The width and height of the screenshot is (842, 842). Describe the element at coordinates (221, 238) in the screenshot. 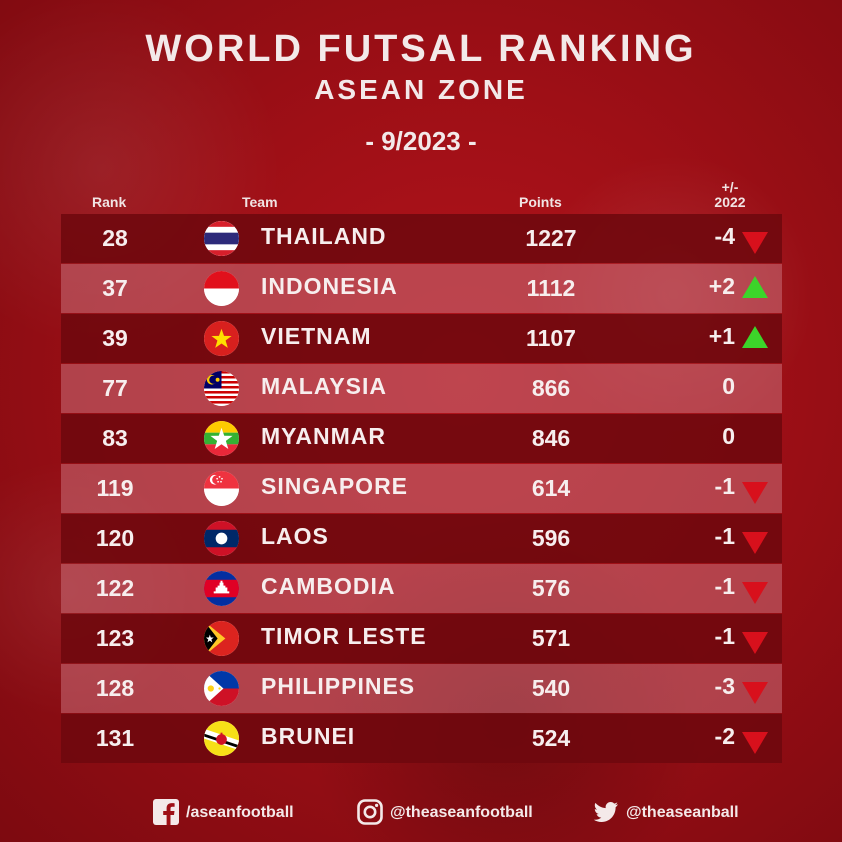

I see `thailand-flag-icon` at that location.